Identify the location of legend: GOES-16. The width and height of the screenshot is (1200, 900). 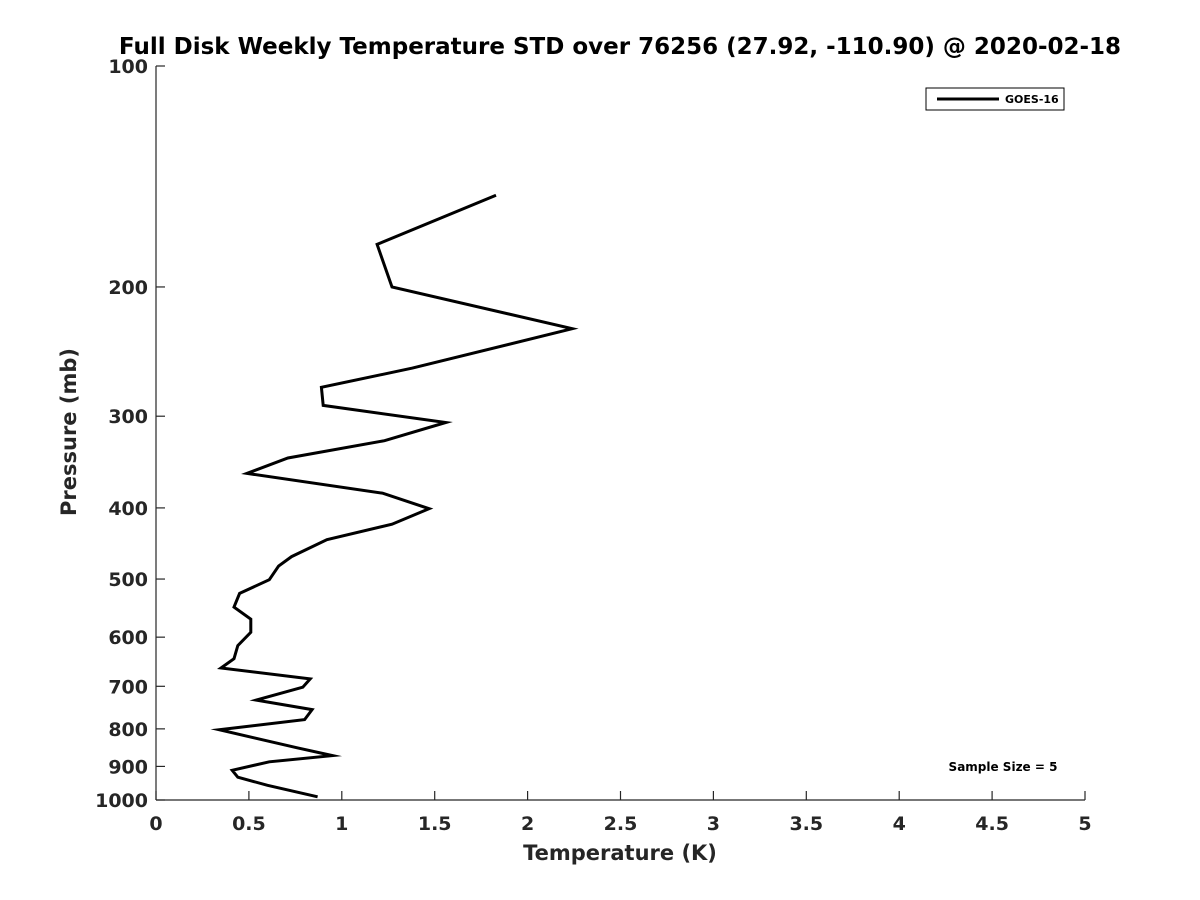
(995, 99).